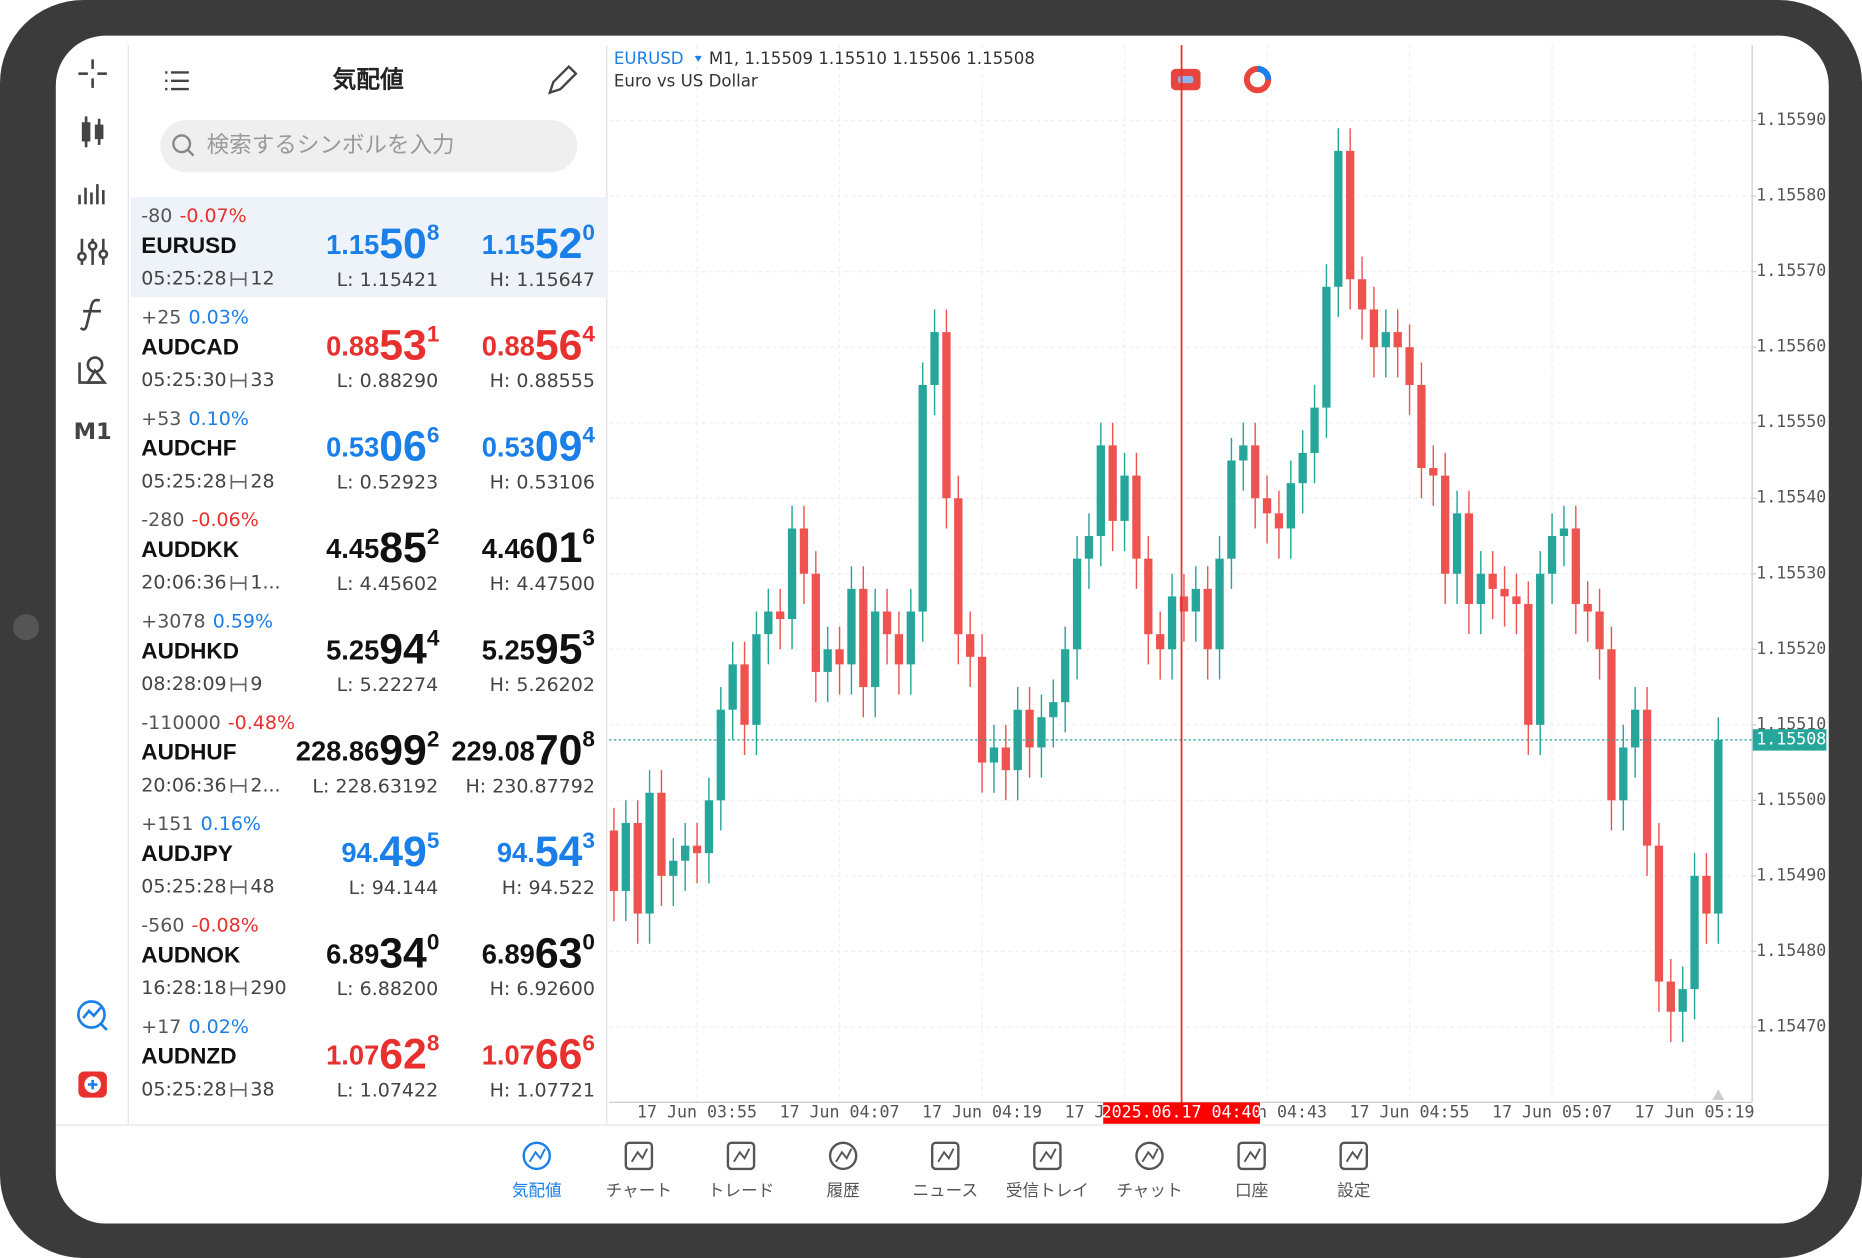 The height and width of the screenshot is (1258, 1862). What do you see at coordinates (1552, 1112) in the screenshot?
I see `x-tick-label: 17 Jun 05:07` at bounding box center [1552, 1112].